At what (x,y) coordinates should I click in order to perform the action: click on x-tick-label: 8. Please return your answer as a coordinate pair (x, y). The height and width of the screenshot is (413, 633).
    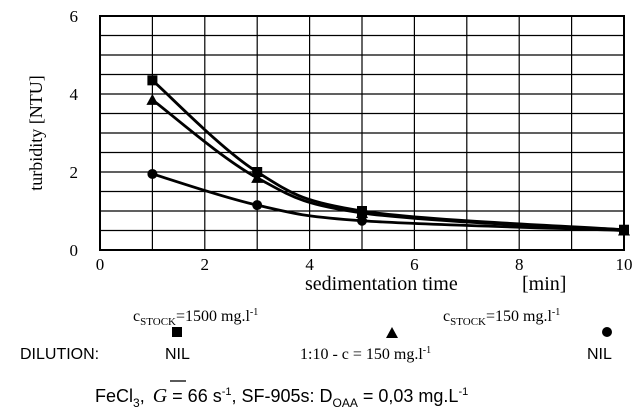
    Looking at the image, I should click on (519, 264).